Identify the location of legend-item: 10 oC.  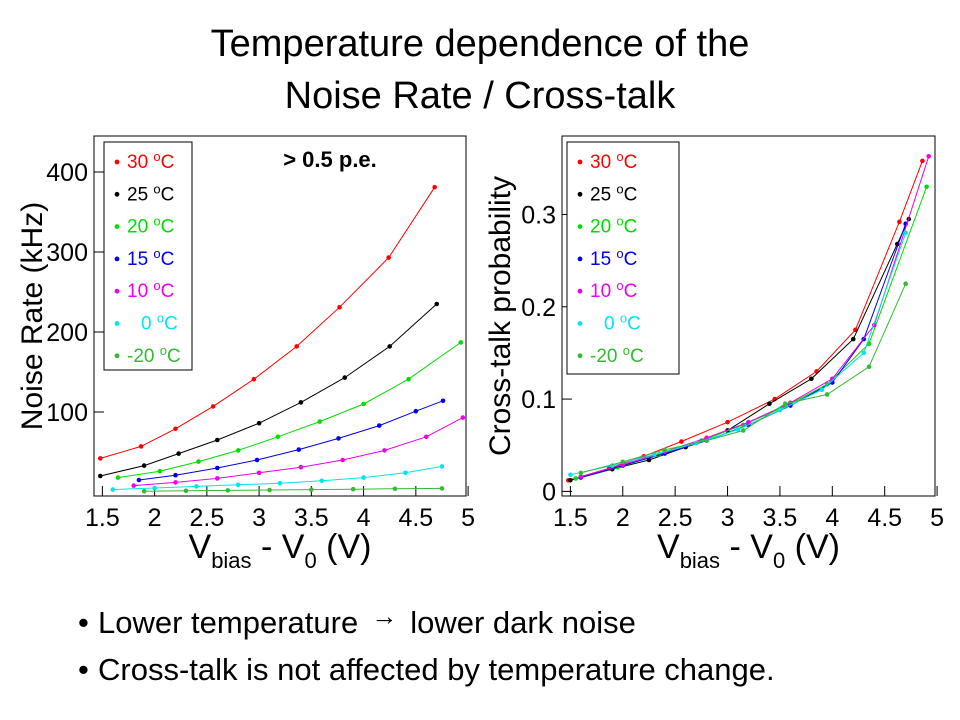
(613, 290).